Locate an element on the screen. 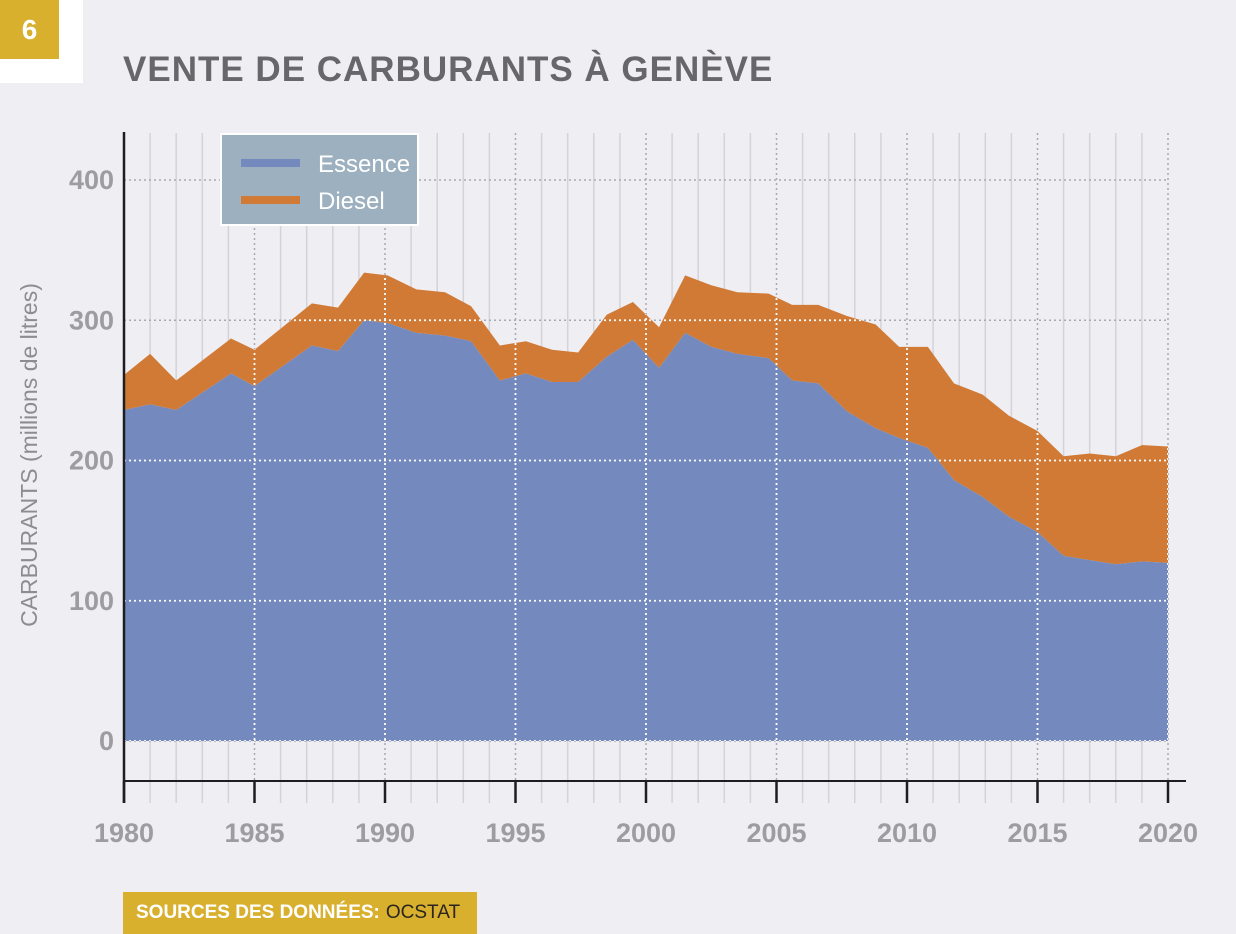  x-tick-label: 1985 is located at coordinates (254, 833).